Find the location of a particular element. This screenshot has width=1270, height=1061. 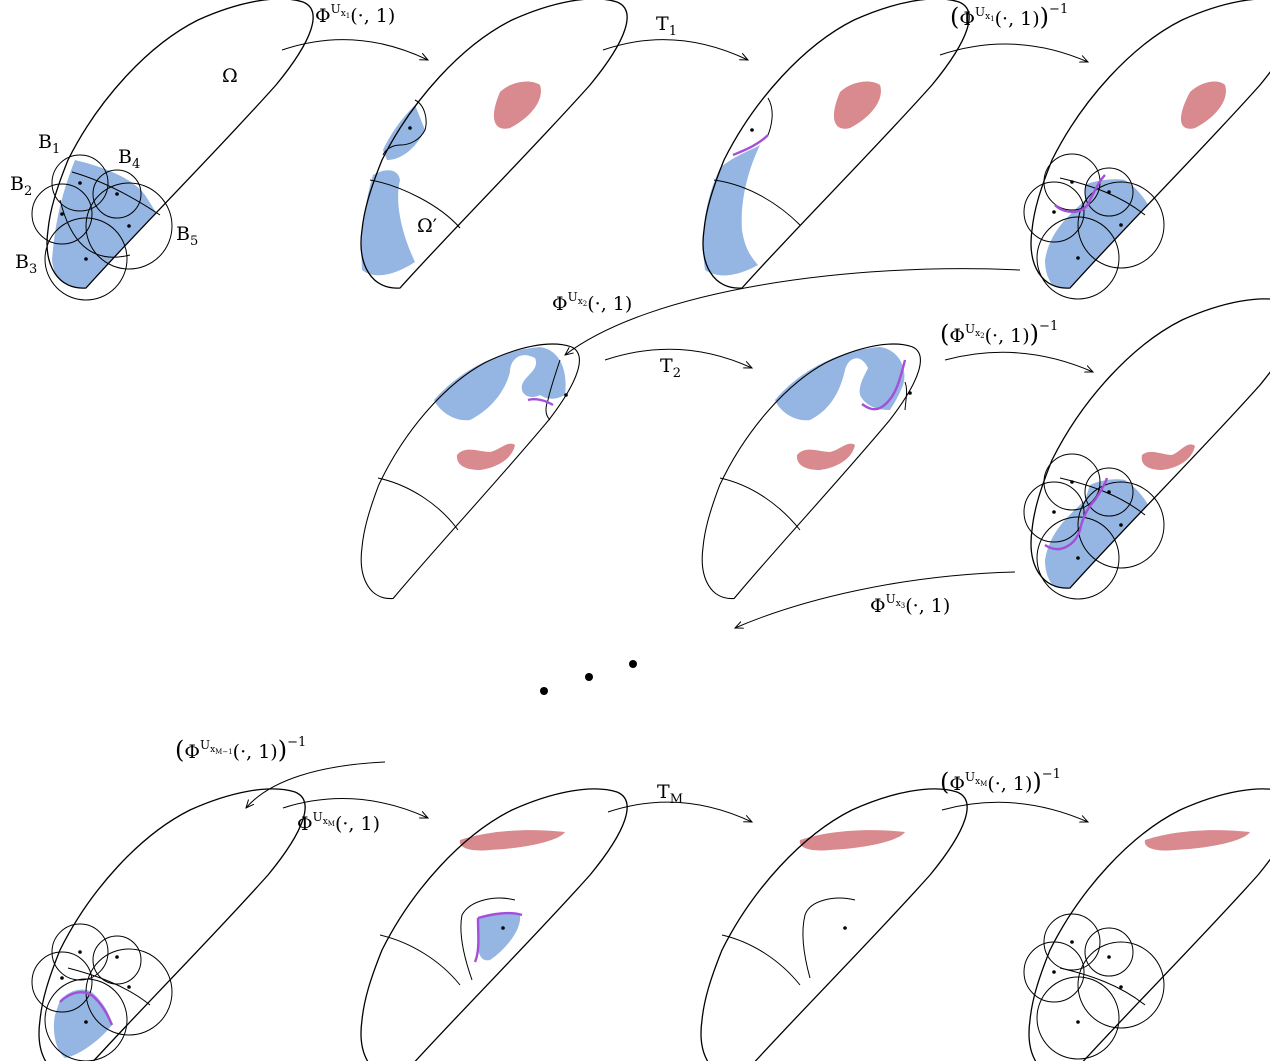

arrow-label-phi-xm: ΦUxM(·, 1) is located at coordinates (338, 822).